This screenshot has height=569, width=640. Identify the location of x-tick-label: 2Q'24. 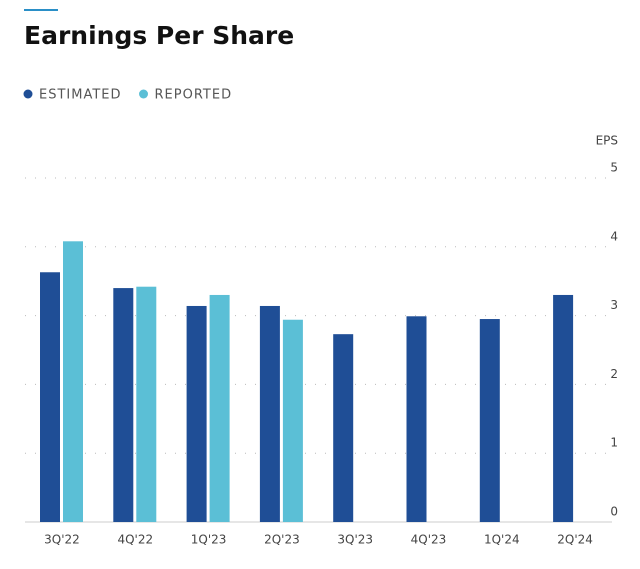
(575, 540).